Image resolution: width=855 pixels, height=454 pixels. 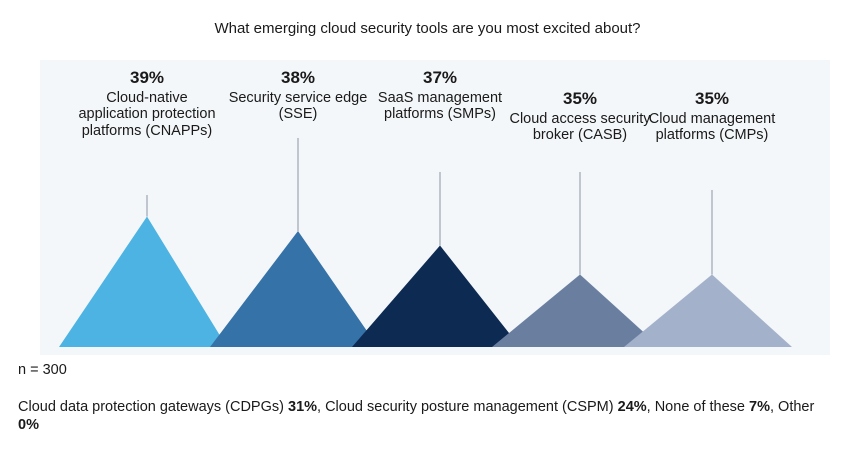 I want to click on footnote-part: , Other, so click(x=792, y=407).